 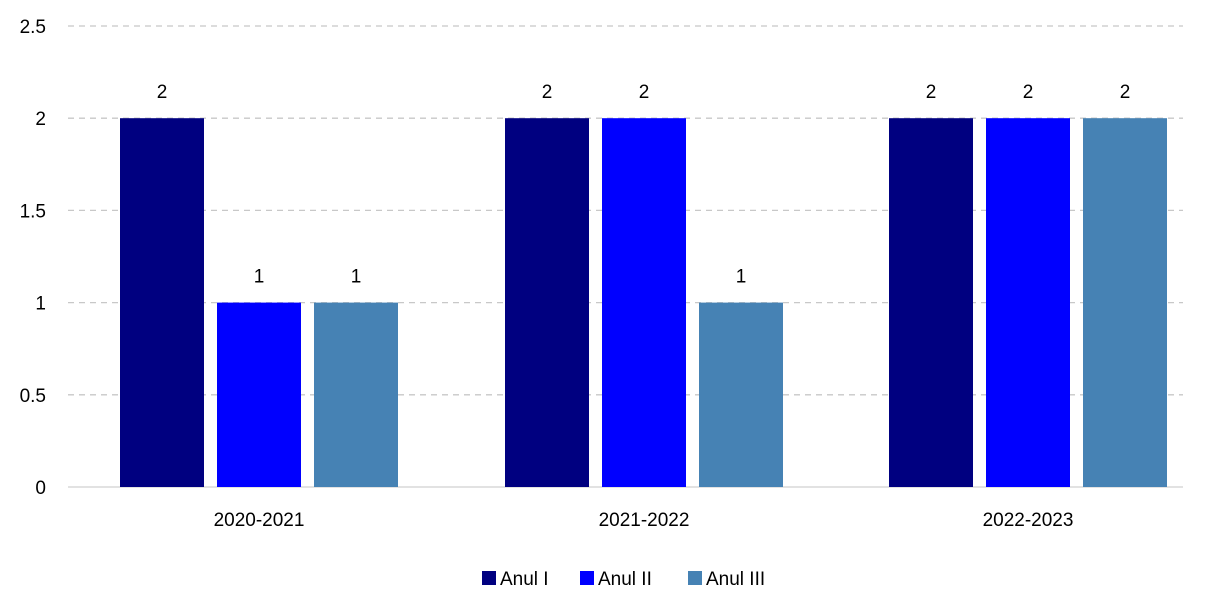 I want to click on x-axis-ticks: 2020-2021 2021-2022 2022-2023, so click(x=644, y=520).